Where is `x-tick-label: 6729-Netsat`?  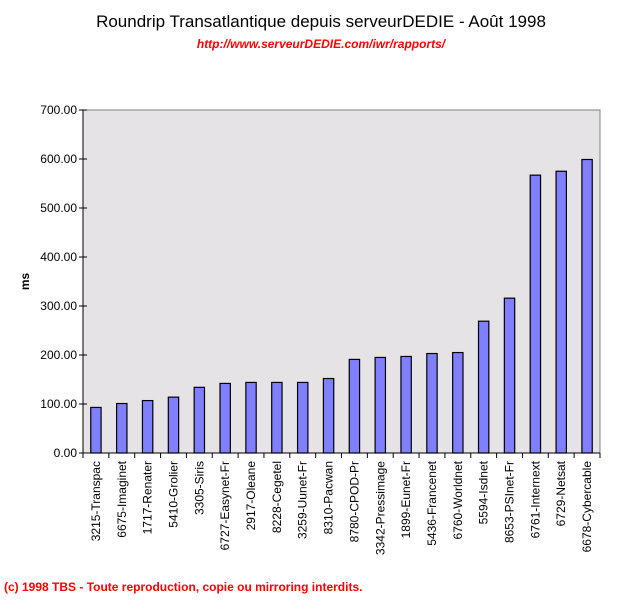
x-tick-label: 6729-Netsat is located at coordinates (561, 493).